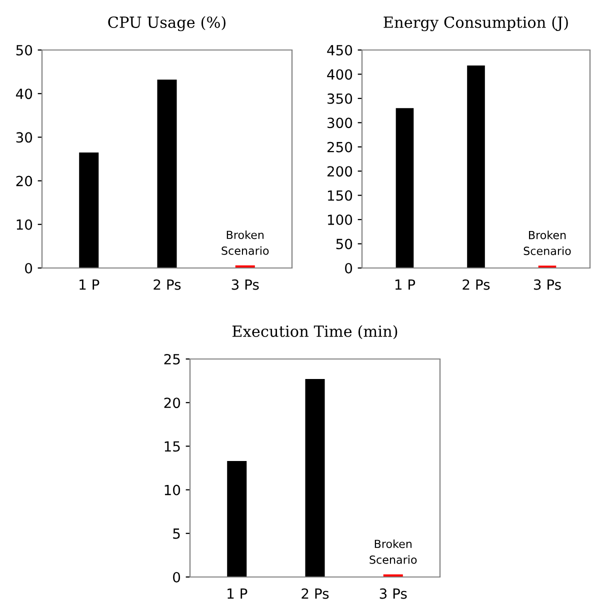 This screenshot has height=609, width=598. Describe the element at coordinates (339, 50) in the screenshot. I see `y-tick-label: 450` at that location.